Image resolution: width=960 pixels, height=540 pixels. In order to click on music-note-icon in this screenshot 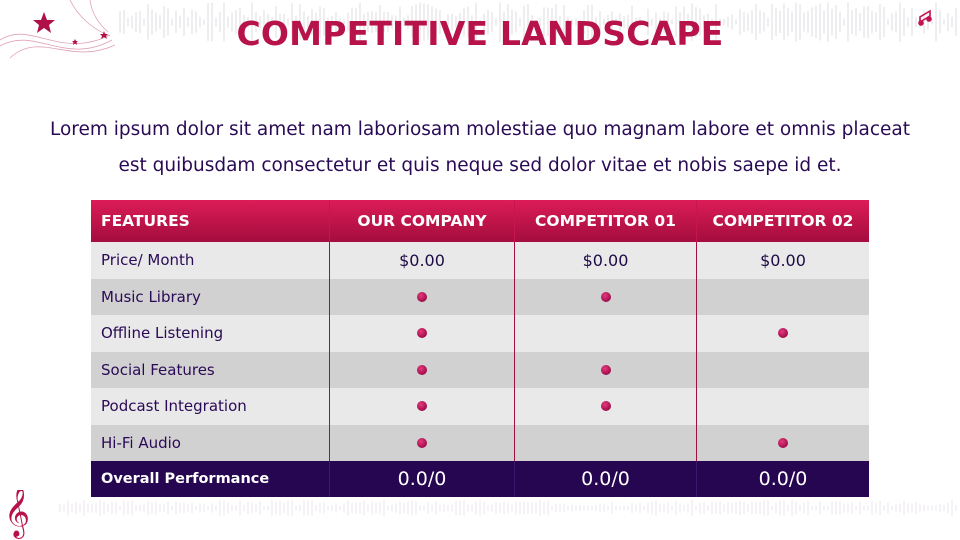, I will do `click(925, 17)`.